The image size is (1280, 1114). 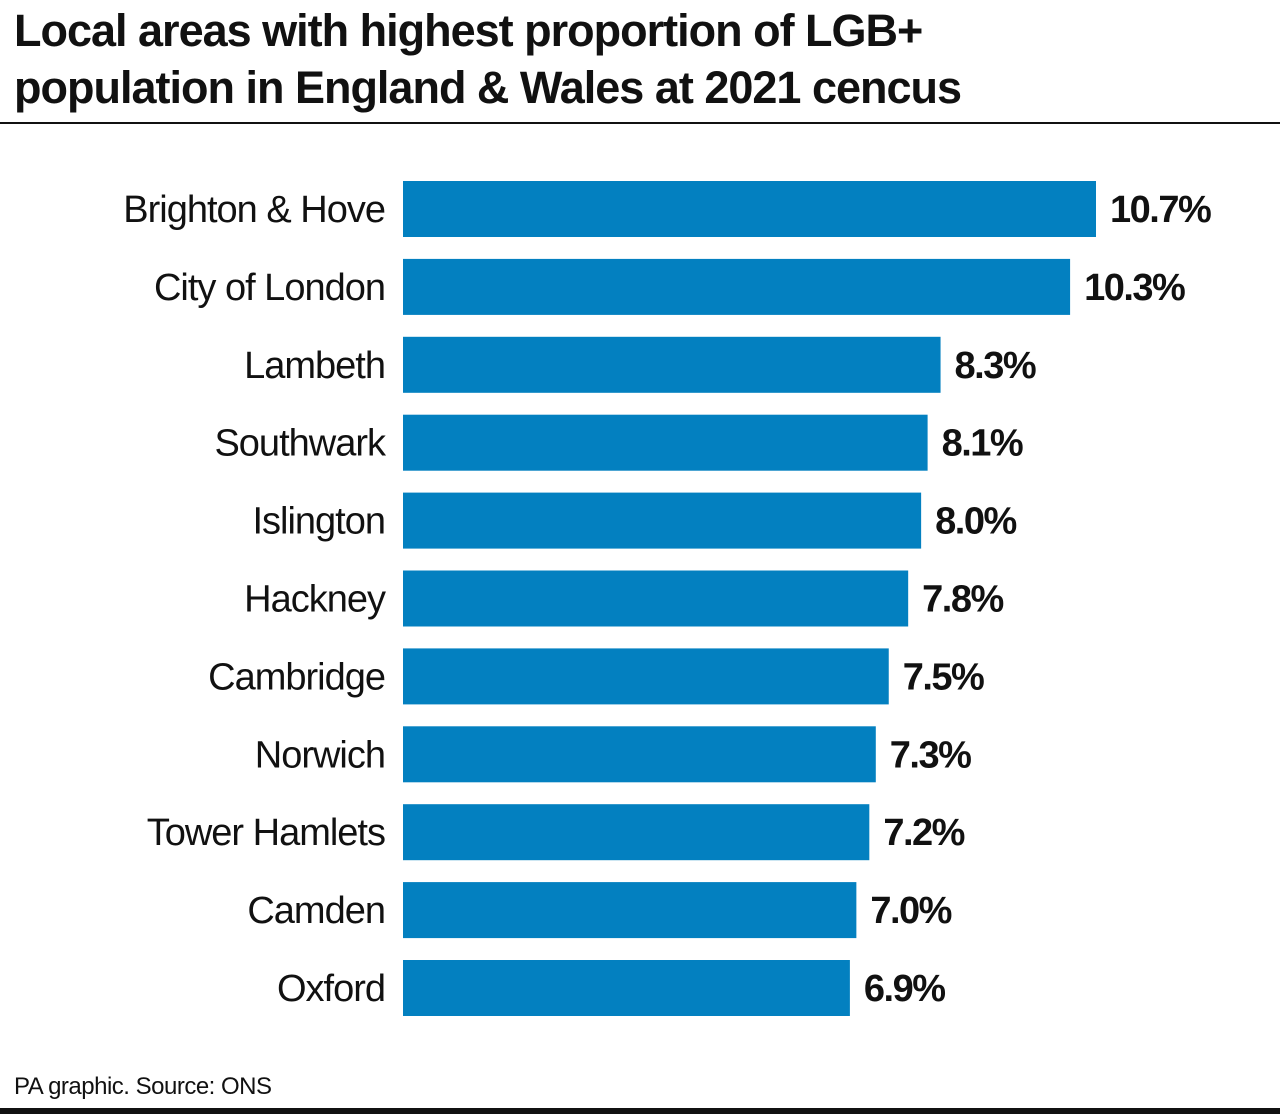 I want to click on category-label: Lambeth, so click(x=314, y=366).